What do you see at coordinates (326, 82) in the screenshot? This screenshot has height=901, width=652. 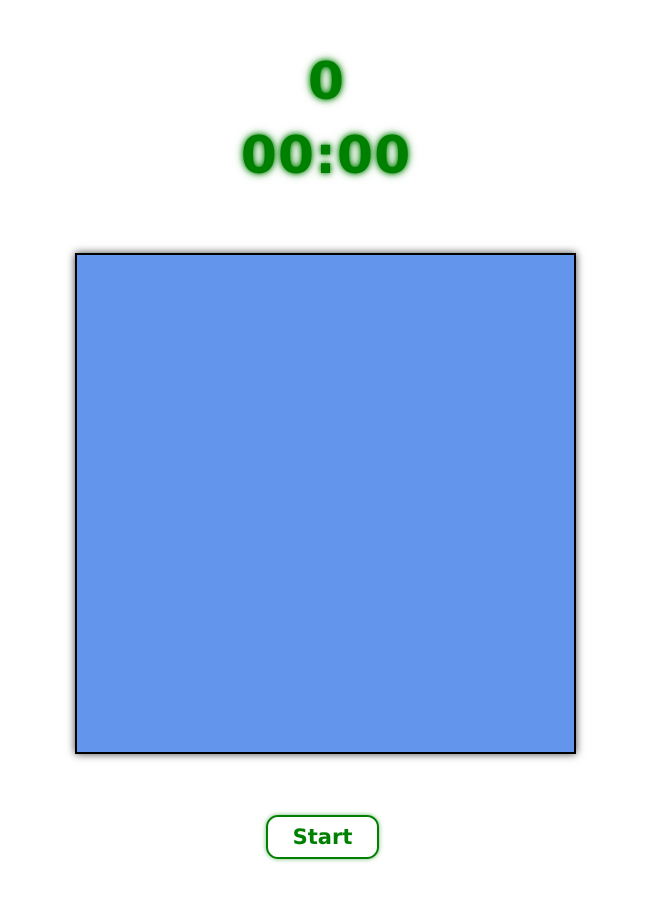 I see `score-display: 0` at bounding box center [326, 82].